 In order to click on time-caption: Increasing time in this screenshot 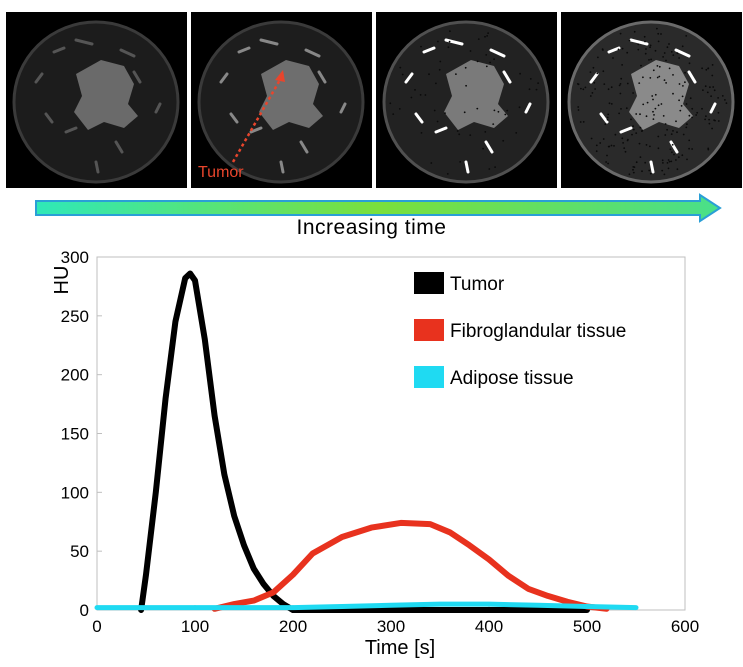, I will do `click(371, 227)`.